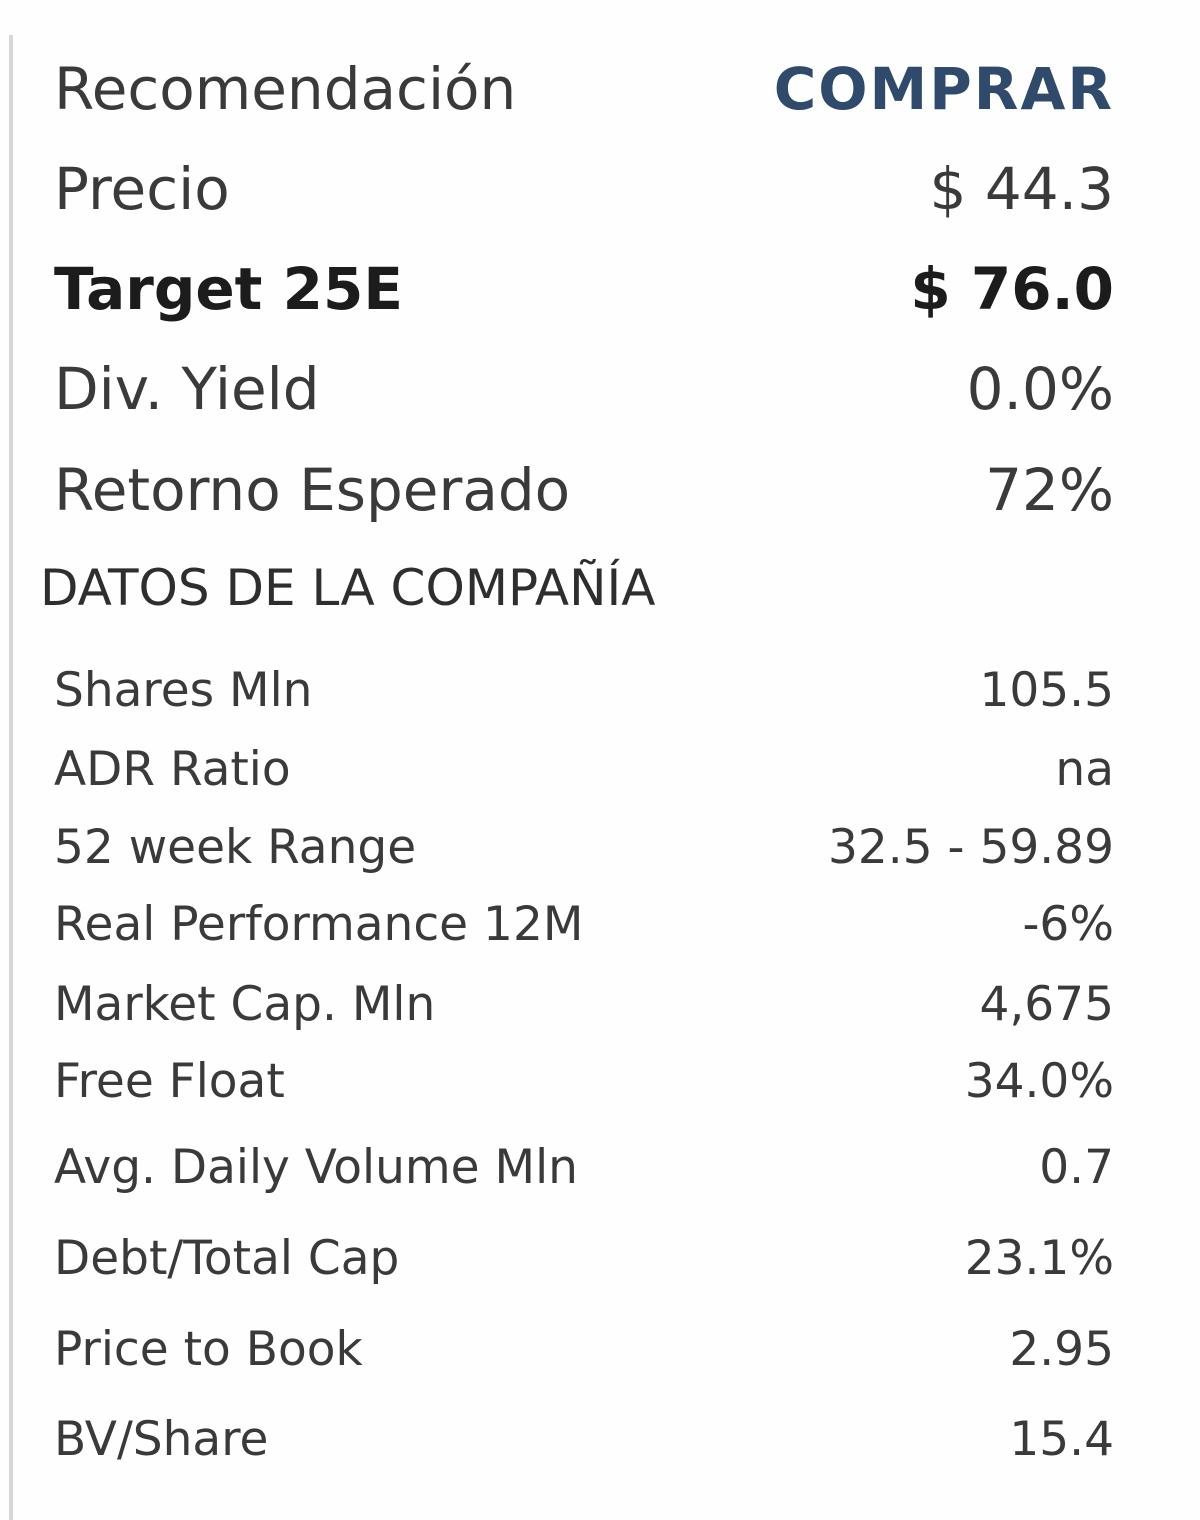 The image size is (1200, 1520). I want to click on company-row-free-float: Free Float 34.0%, so click(584, 1081).